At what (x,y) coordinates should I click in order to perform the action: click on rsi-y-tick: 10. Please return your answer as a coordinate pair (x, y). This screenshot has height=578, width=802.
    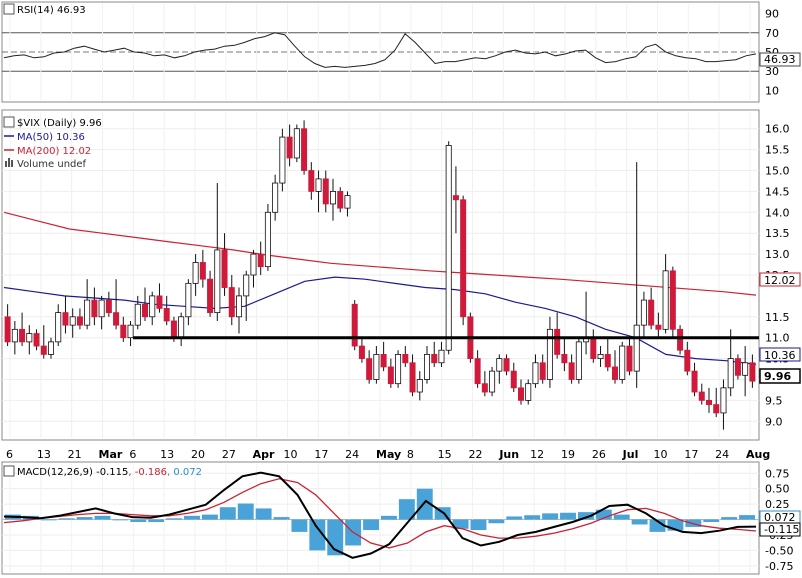
    Looking at the image, I should click on (772, 90).